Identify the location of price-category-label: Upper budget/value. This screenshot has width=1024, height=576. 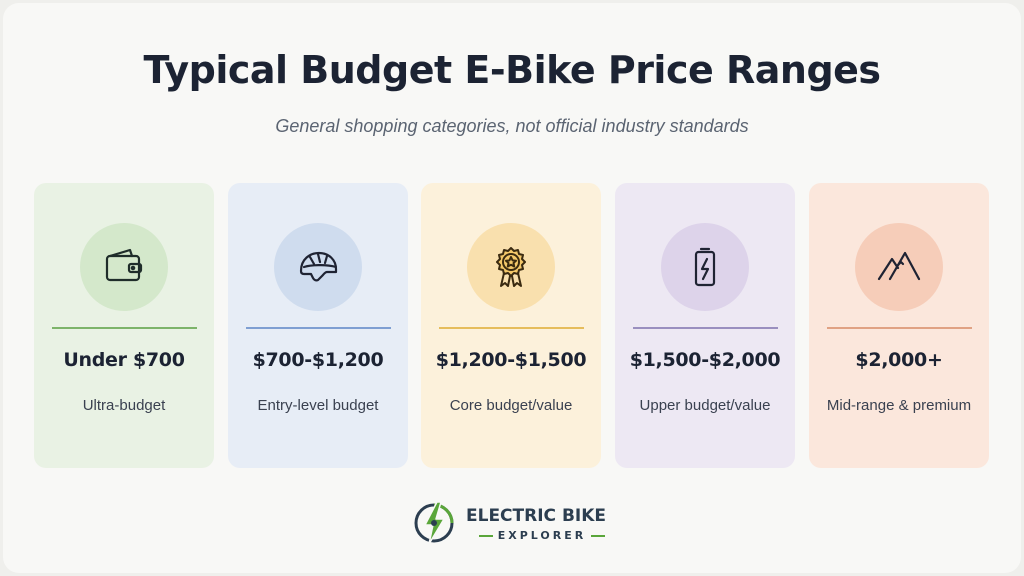
(705, 405).